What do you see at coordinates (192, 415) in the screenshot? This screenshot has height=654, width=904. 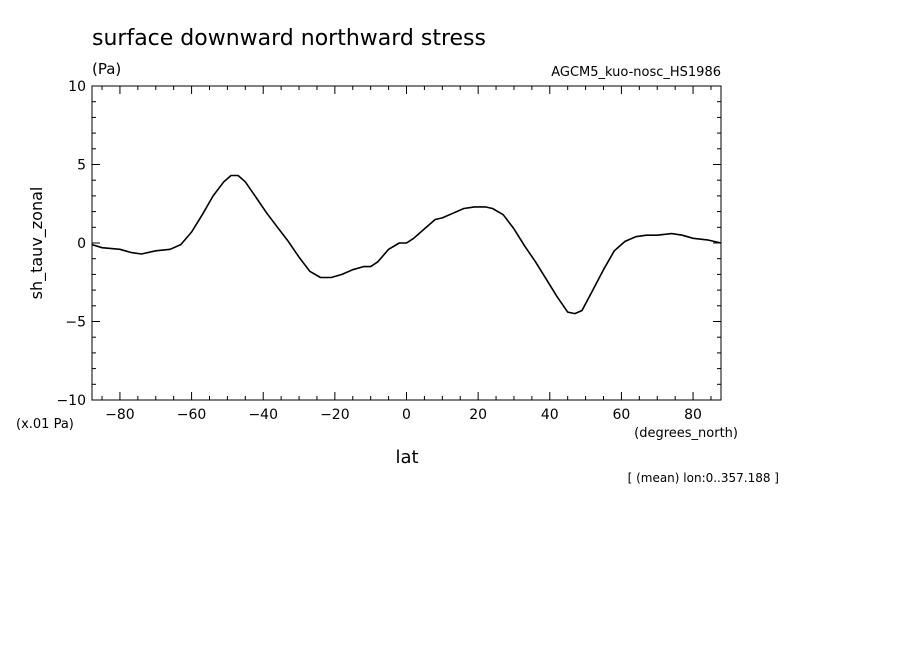 I see `x-tick-label: −60` at bounding box center [192, 415].